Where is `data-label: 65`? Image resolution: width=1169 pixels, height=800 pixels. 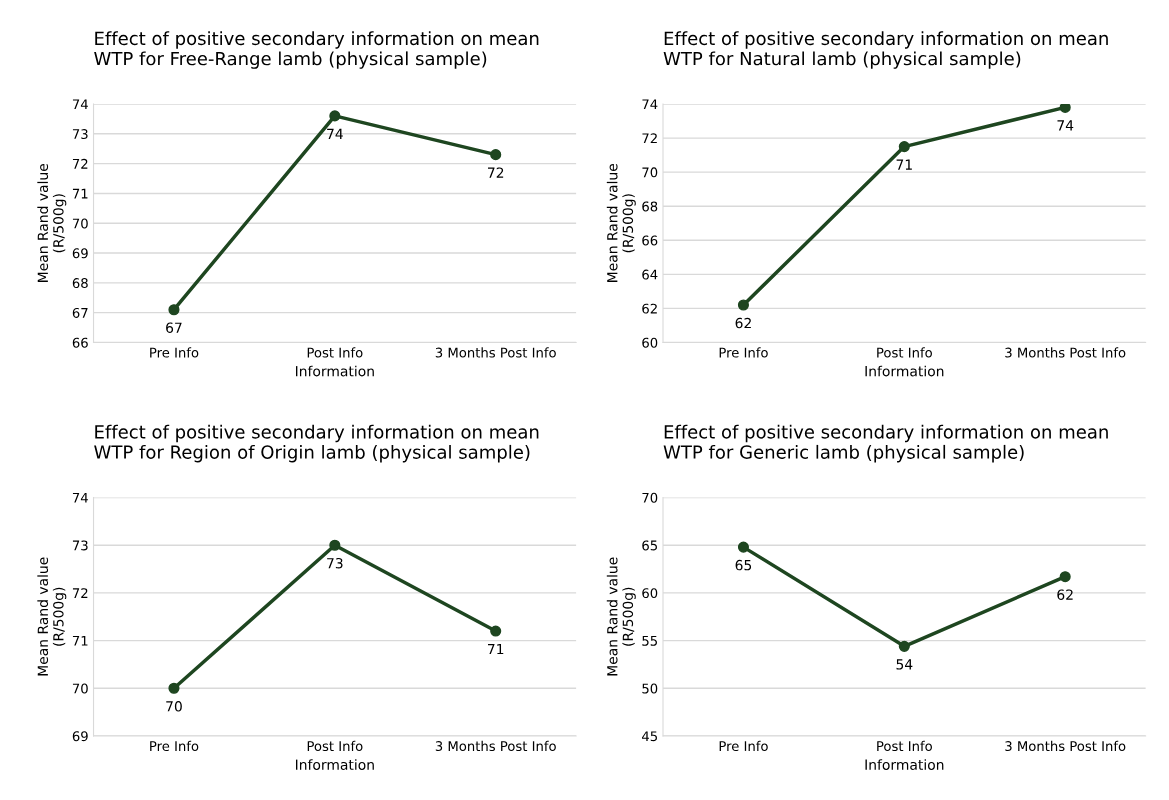 data-label: 65 is located at coordinates (743, 565).